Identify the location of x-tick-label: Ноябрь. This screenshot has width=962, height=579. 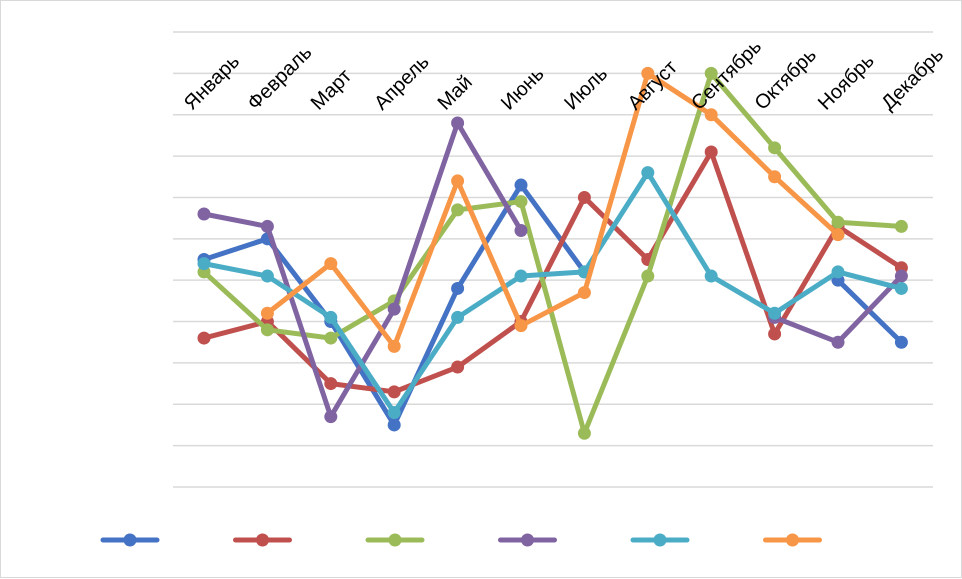
(846, 82).